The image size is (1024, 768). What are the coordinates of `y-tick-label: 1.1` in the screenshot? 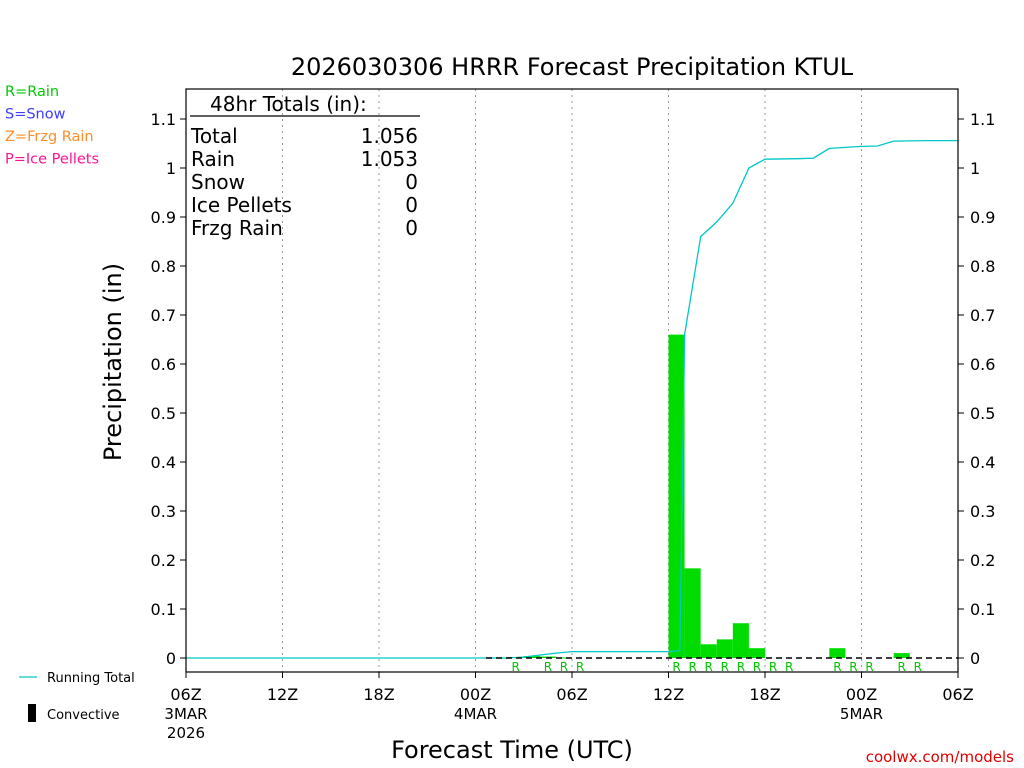 It's located at (163, 119).